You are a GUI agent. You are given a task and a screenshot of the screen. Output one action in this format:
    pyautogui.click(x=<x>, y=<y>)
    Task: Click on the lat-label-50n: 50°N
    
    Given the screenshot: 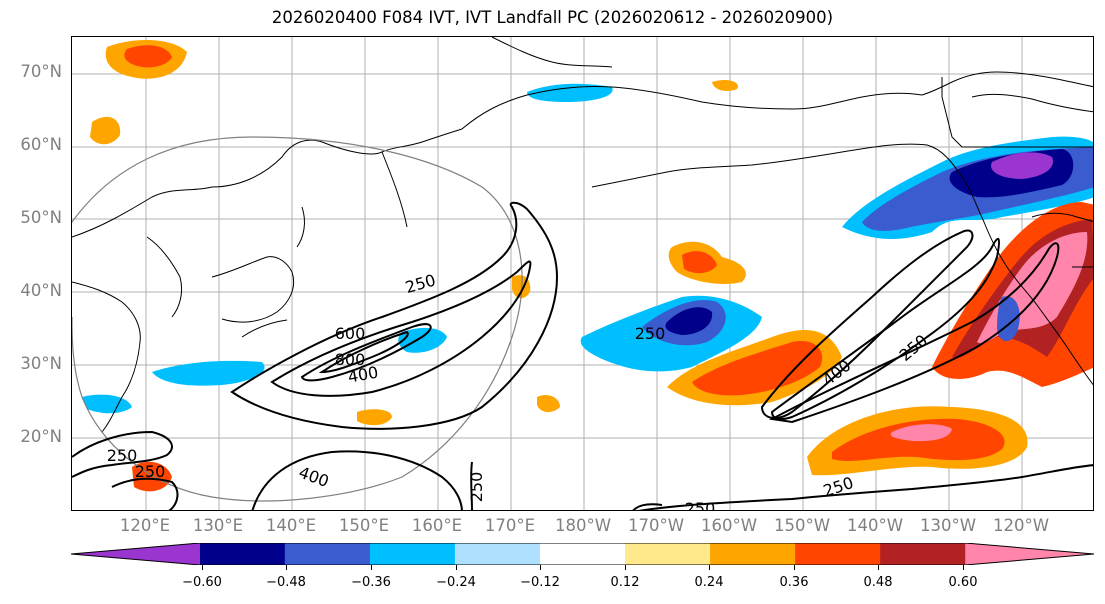 What is the action you would take?
    pyautogui.click(x=41, y=217)
    